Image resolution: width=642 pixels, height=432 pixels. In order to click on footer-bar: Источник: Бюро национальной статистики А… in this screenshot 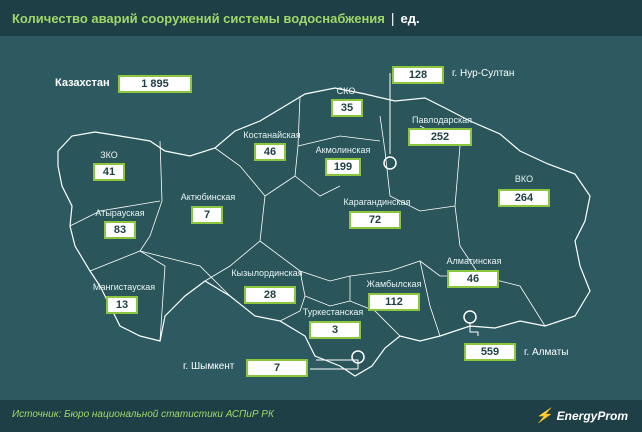, I will do `click(321, 416)`.